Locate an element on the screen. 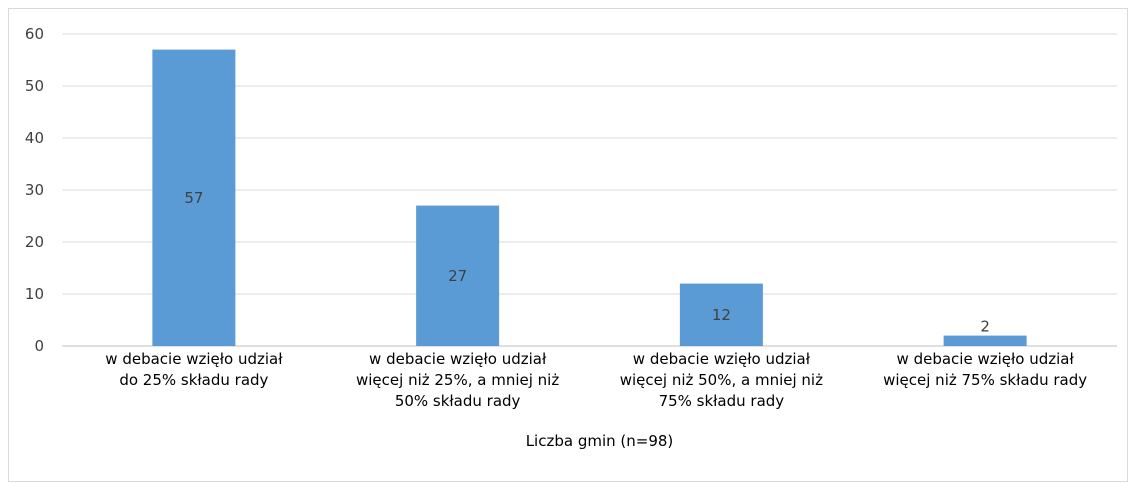  y-tick-label: 30 is located at coordinates (34, 190).